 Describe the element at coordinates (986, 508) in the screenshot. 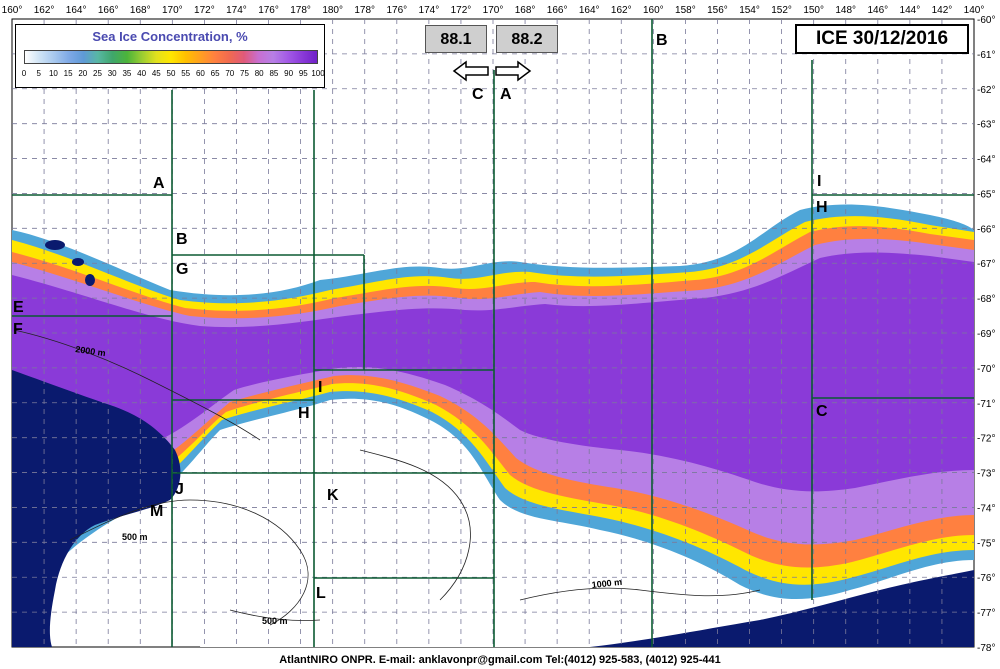

I see `latitude-tick-label: -74°` at that location.